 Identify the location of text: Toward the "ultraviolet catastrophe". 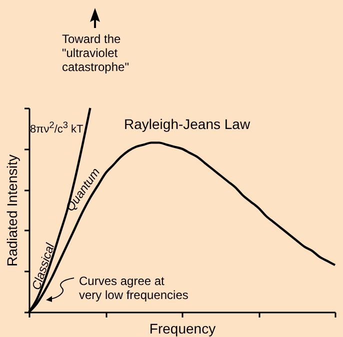
(95, 53).